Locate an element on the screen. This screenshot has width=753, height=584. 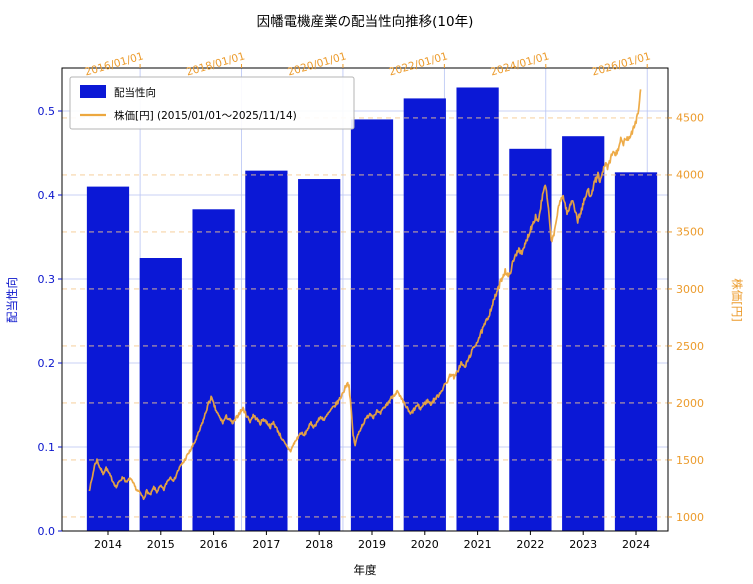
bottom-tick-label: 2022 is located at coordinates (530, 544).